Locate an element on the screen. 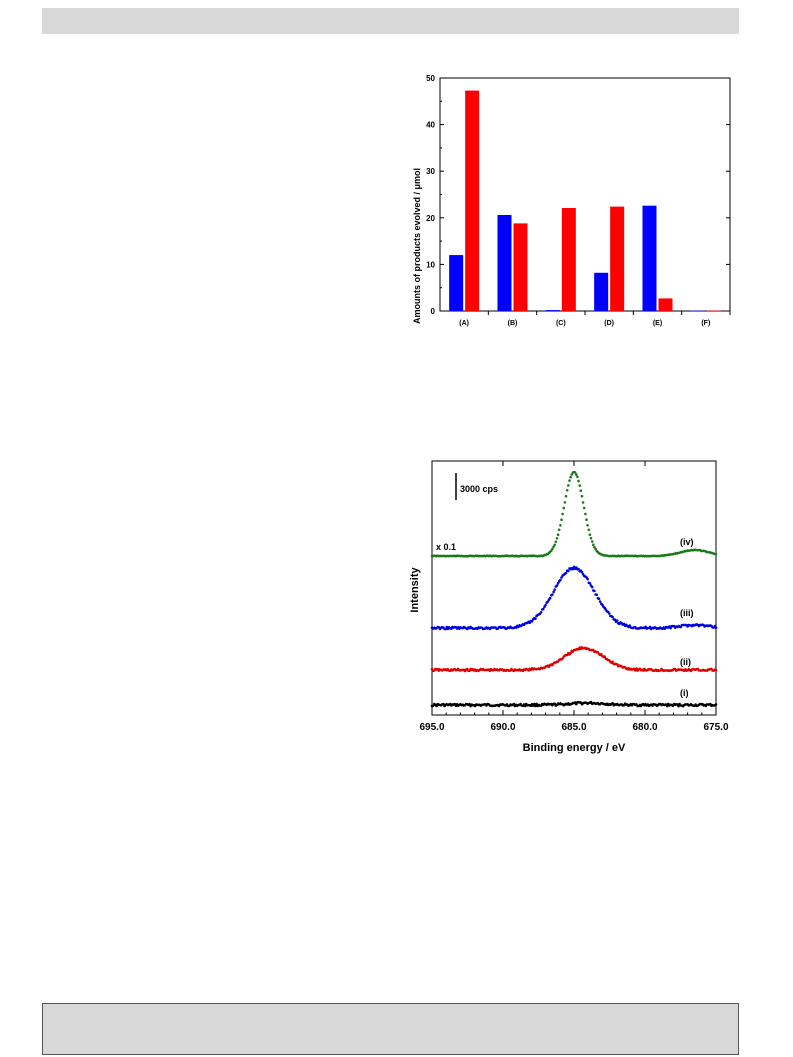 Image resolution: width=793 pixels, height=1057 pixels. series-label: (ii) is located at coordinates (685, 662).